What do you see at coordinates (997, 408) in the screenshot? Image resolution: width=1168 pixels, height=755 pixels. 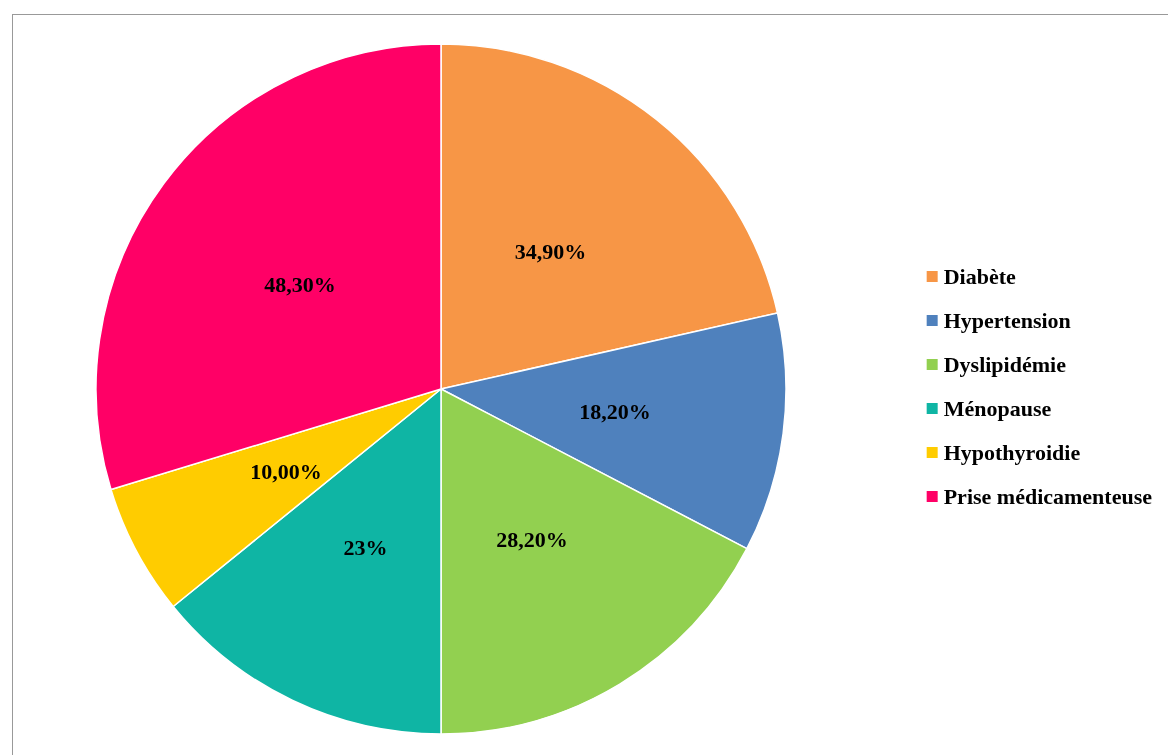 I see `legend-label: Ménopause` at bounding box center [997, 408].